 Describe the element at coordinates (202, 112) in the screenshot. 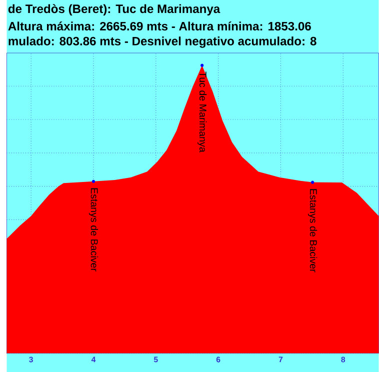

I see `annotation: Tuc de Marimanya` at that location.